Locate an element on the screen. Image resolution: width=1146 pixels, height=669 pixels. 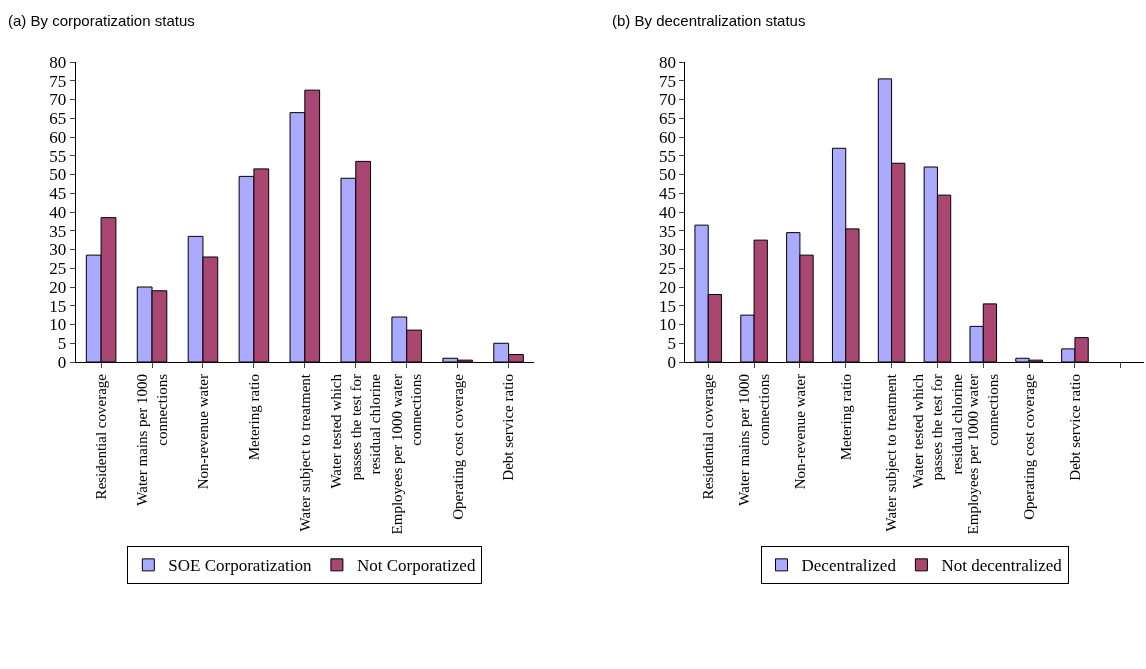
legend-label: Not Corporatized is located at coordinates (416, 566).